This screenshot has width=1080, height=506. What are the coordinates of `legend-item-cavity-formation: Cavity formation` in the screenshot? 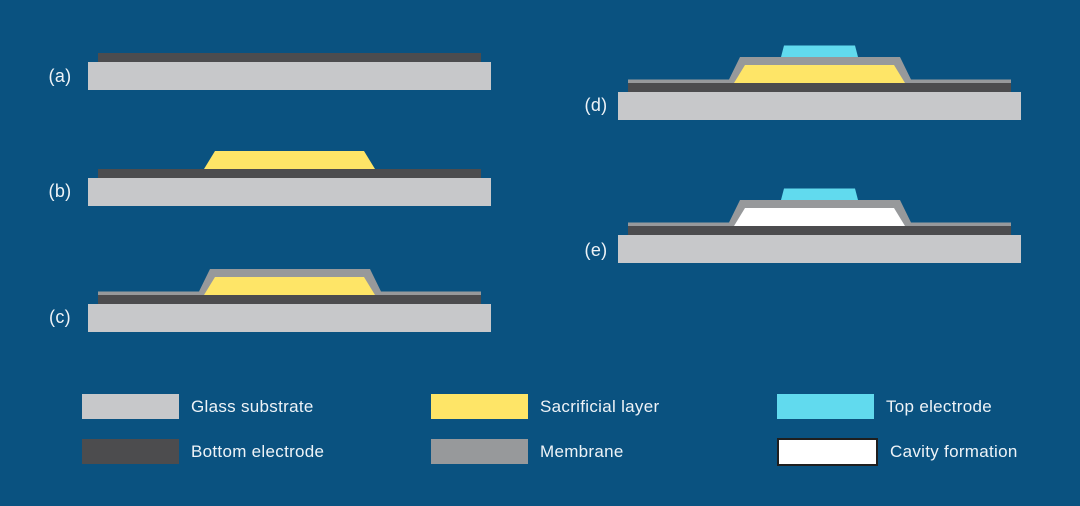 It's located at (897, 452).